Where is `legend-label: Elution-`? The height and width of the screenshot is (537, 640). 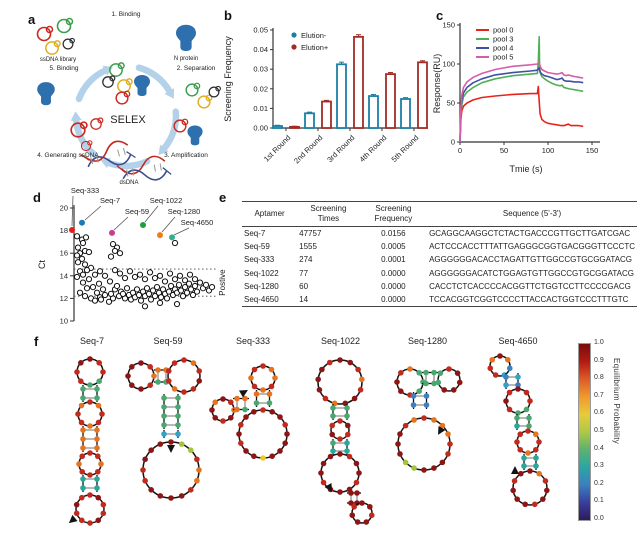 legend-label: Elution- is located at coordinates (314, 35).